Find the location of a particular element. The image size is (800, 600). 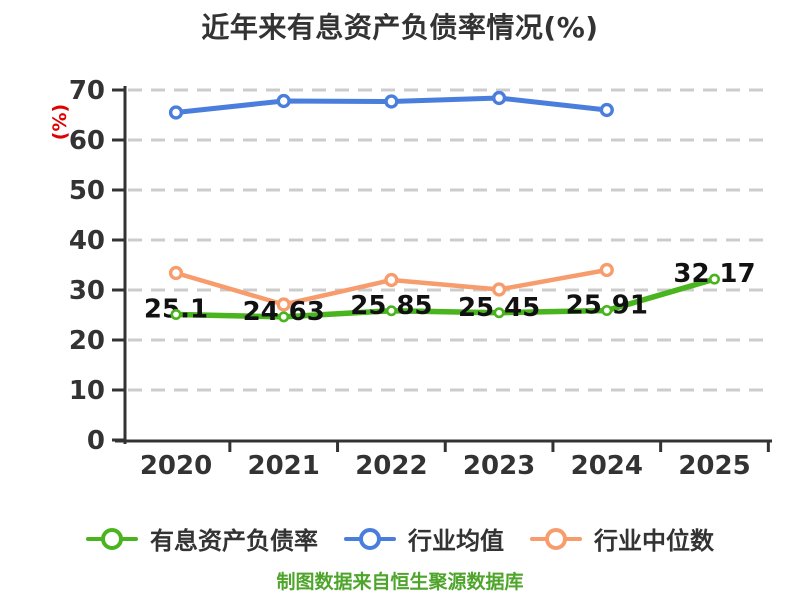

legend-item-1: 有息资产负债率 is located at coordinates (202, 538).